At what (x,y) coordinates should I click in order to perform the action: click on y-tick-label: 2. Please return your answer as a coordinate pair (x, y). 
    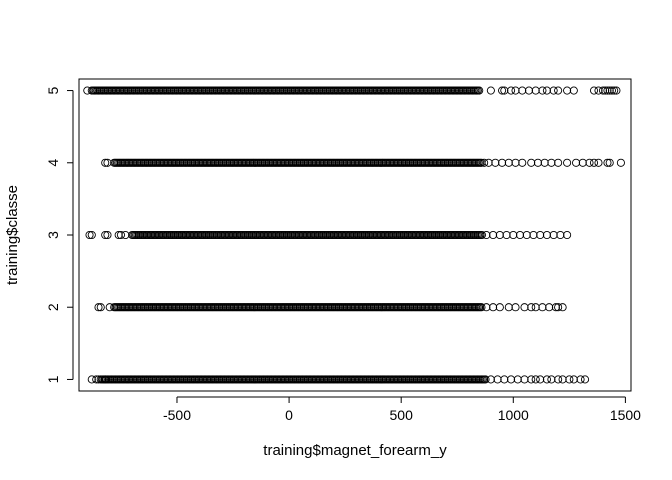
    Looking at the image, I should click on (53, 307).